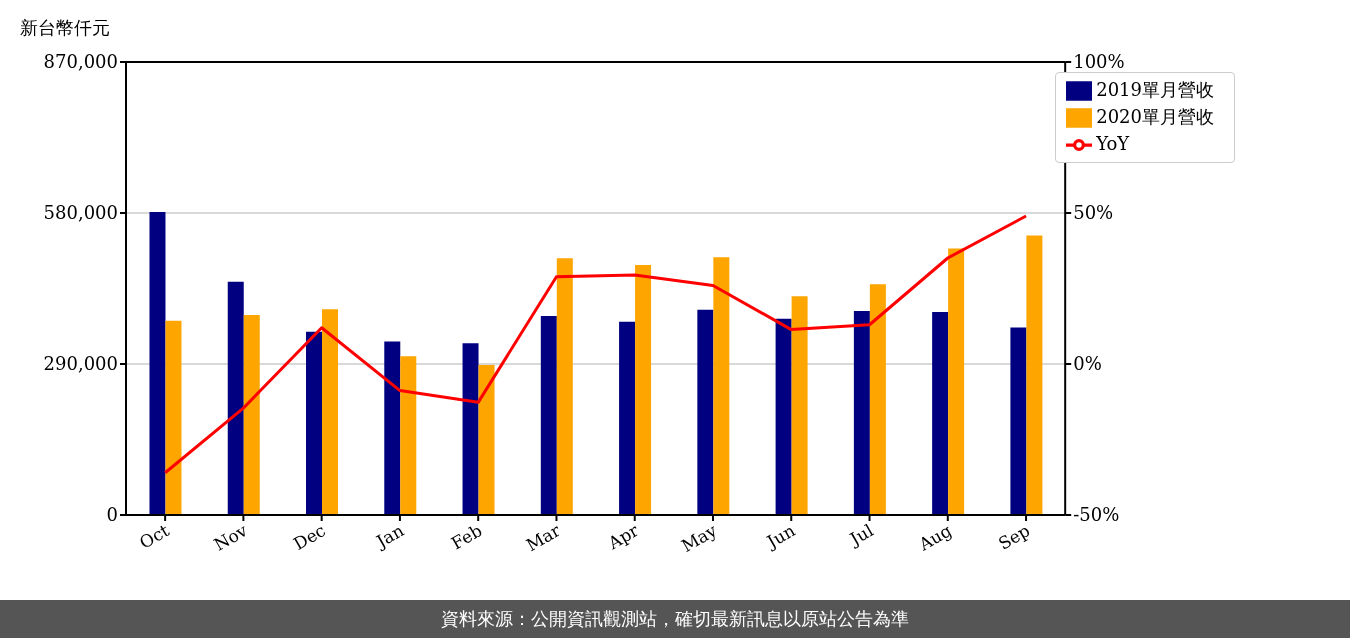 This screenshot has width=1350, height=638. Describe the element at coordinates (80, 62) in the screenshot. I see `y-tick-label: 870,000` at that location.